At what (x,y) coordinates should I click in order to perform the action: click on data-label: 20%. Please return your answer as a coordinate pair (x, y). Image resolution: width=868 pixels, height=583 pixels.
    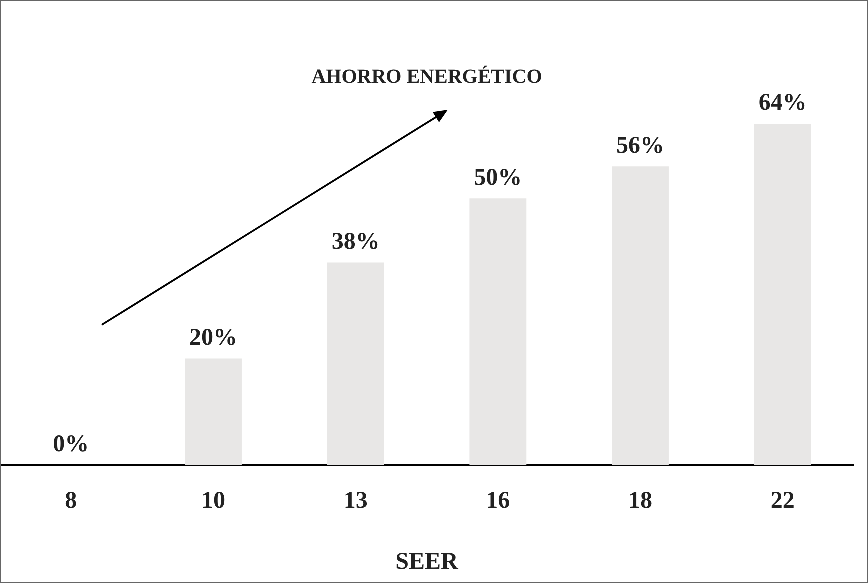
    Looking at the image, I should click on (214, 337).